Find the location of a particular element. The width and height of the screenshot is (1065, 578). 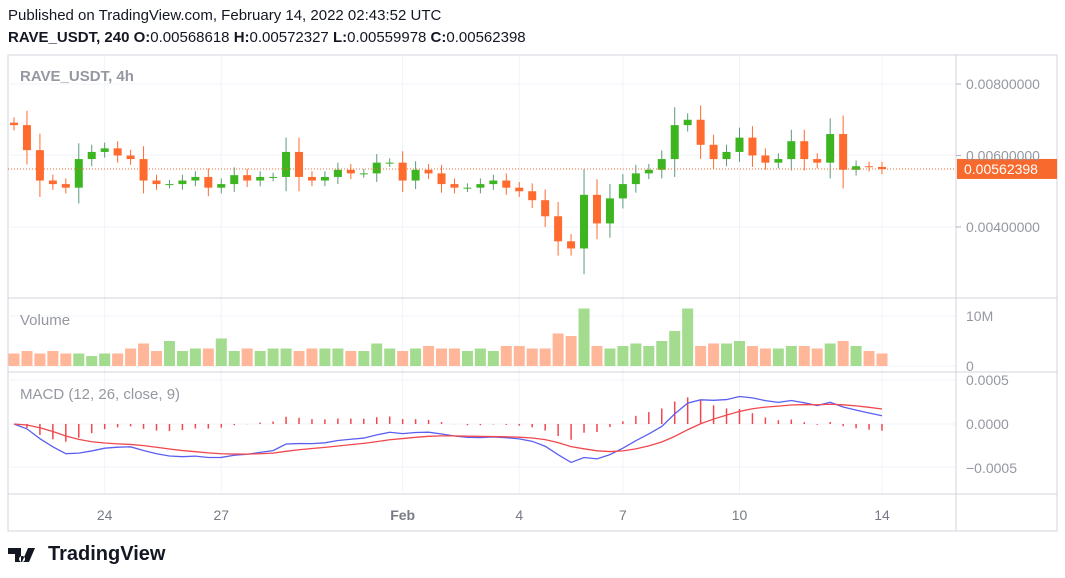

open-label: O: is located at coordinates (142, 37).